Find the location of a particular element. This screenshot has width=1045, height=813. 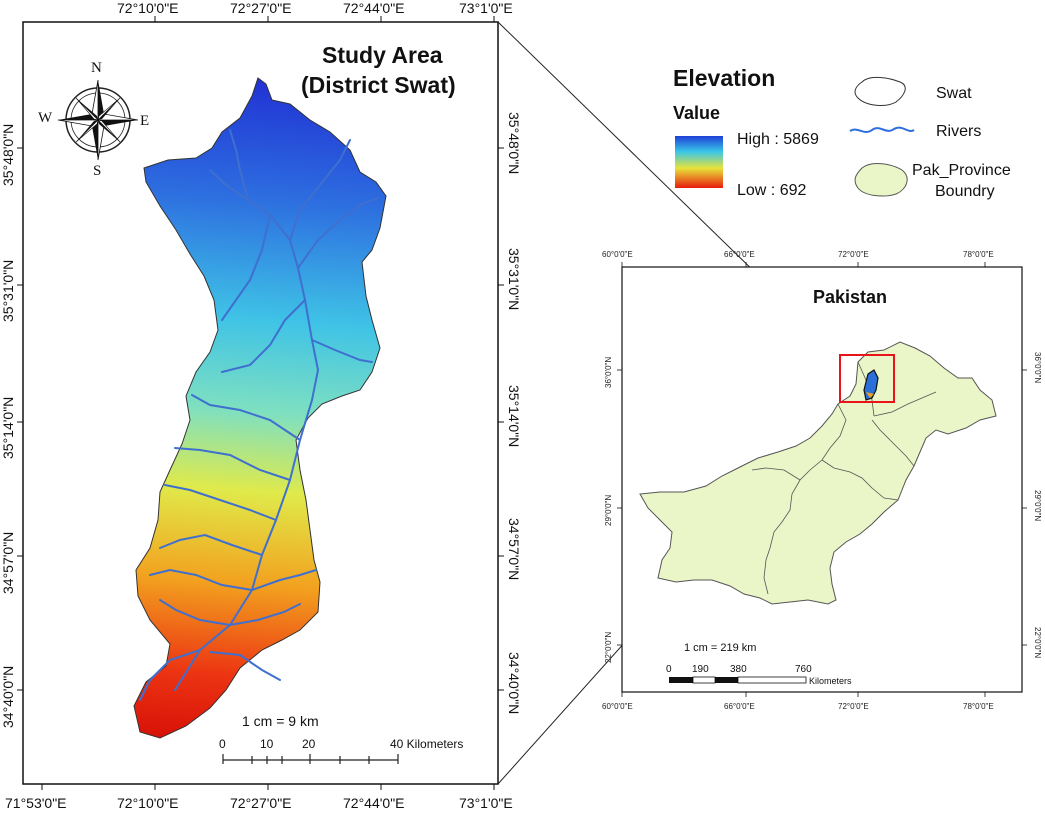

main-top-tick: 72°27'0"E is located at coordinates (261, 8).